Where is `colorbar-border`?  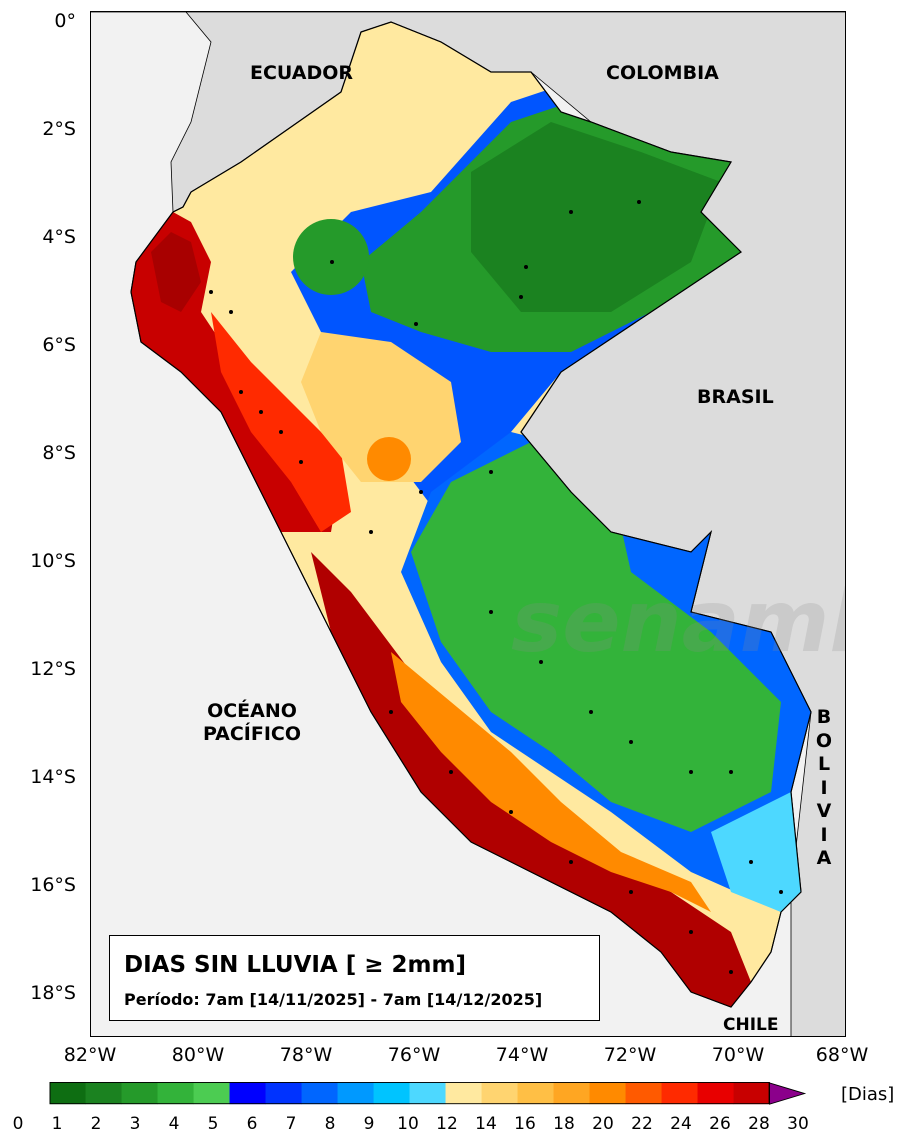
colorbar-border is located at coordinates (409, 1093).